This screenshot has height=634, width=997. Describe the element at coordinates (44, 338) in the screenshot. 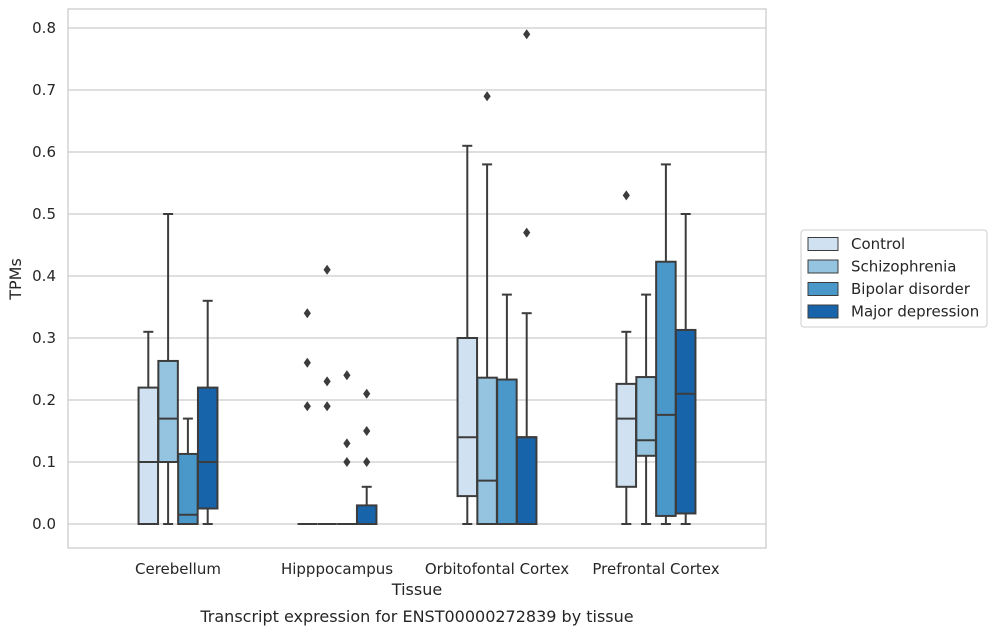

I see `y-tick-label: 0.3` at that location.